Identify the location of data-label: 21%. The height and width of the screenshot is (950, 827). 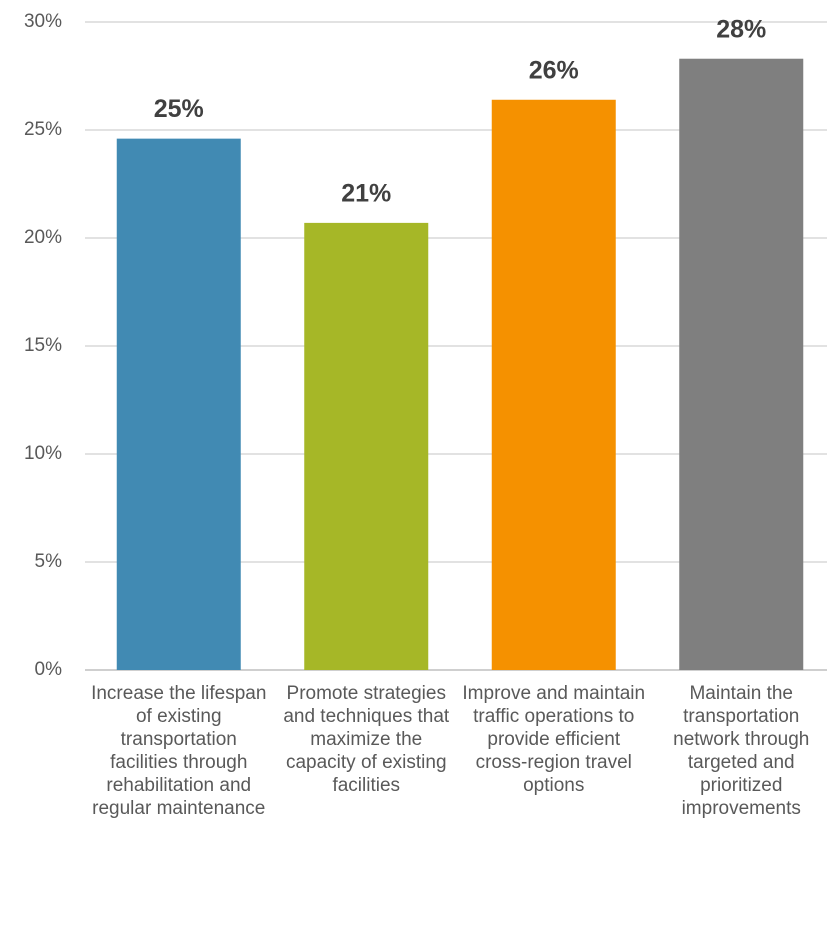
(366, 193).